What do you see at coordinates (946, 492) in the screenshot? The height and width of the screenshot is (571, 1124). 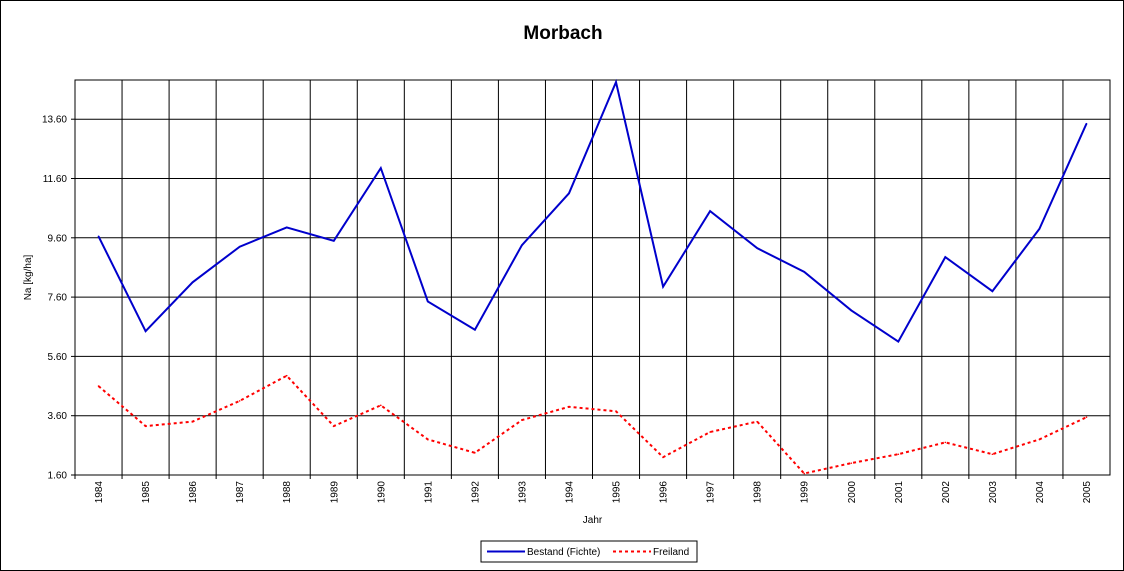 I see `x-tick-label: 2002` at bounding box center [946, 492].